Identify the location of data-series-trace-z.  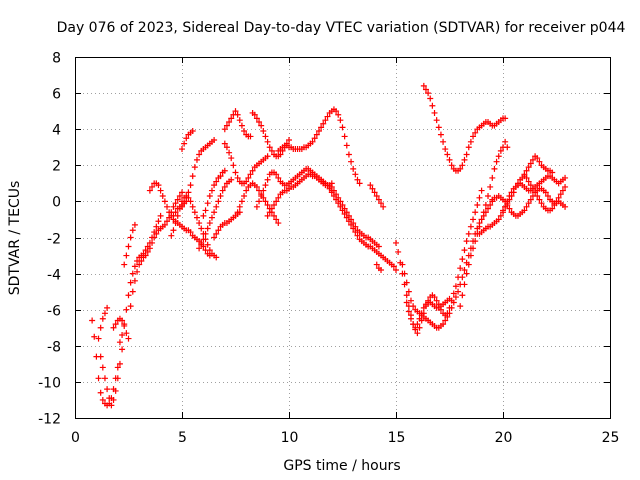
(379, 267).